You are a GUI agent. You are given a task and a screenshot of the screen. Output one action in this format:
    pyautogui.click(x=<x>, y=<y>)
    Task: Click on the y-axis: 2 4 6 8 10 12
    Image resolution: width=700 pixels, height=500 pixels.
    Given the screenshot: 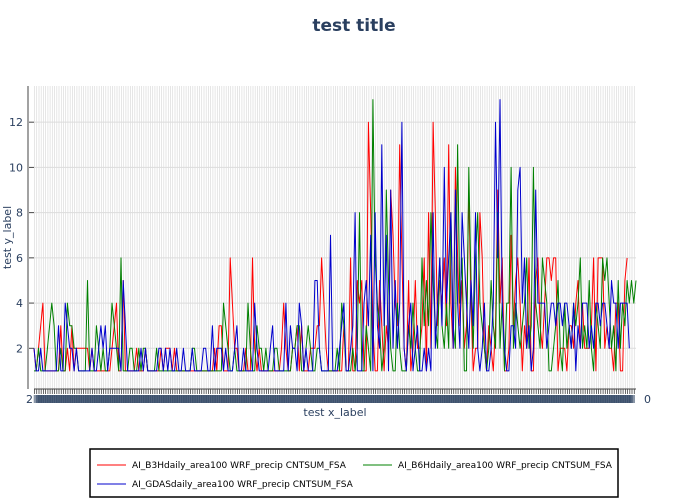 What is the action you would take?
    pyautogui.click(x=21, y=237)
    